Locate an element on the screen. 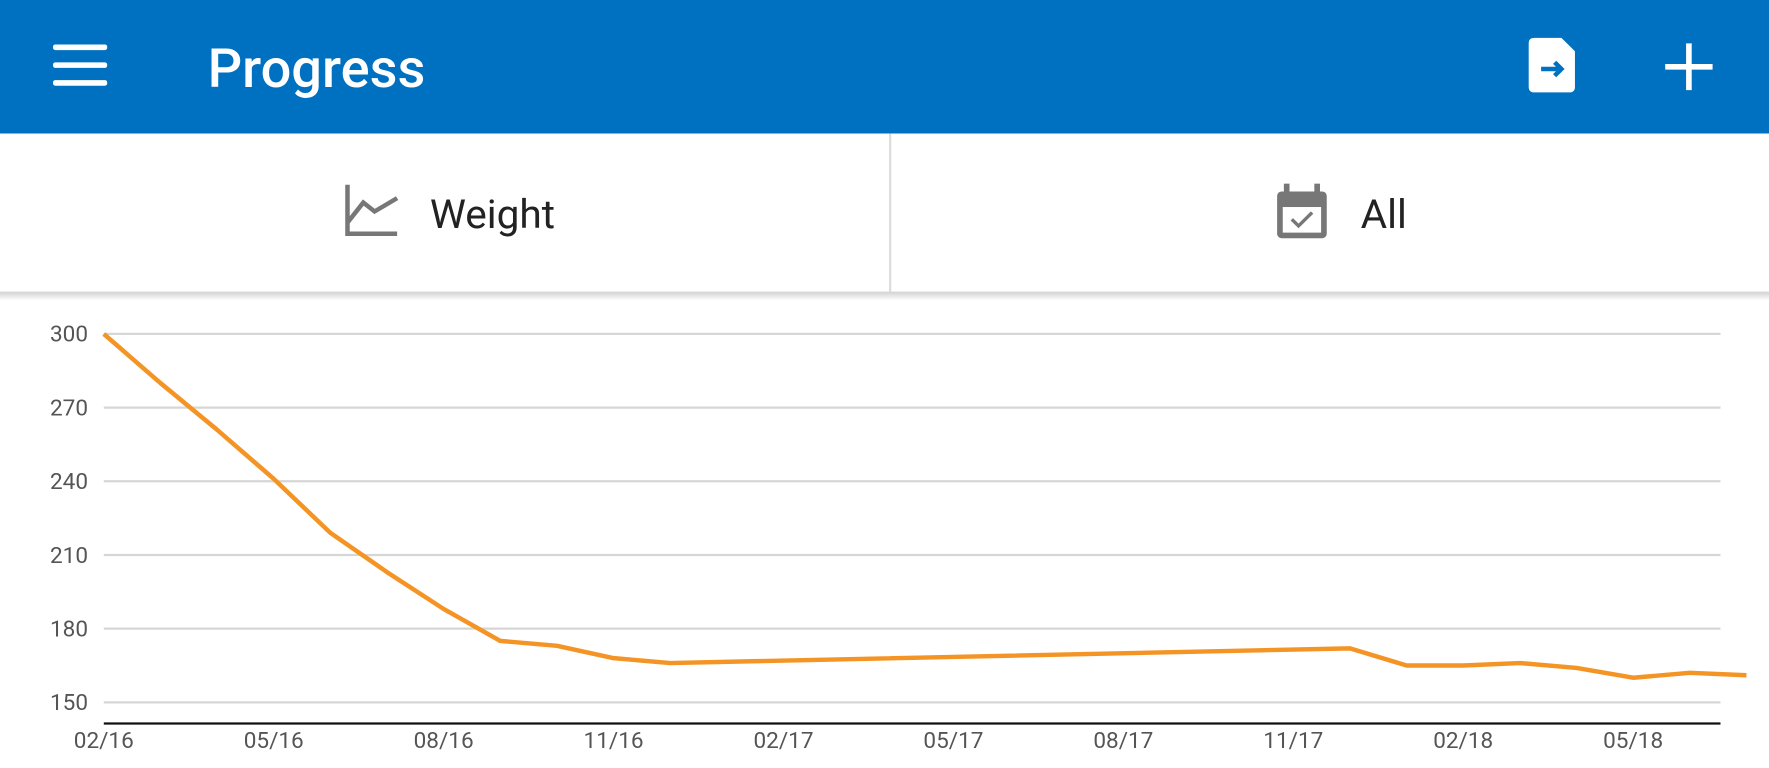 Image resolution: width=1769 pixels, height=768 pixels. x-tick-label: 02/16 is located at coordinates (104, 741).